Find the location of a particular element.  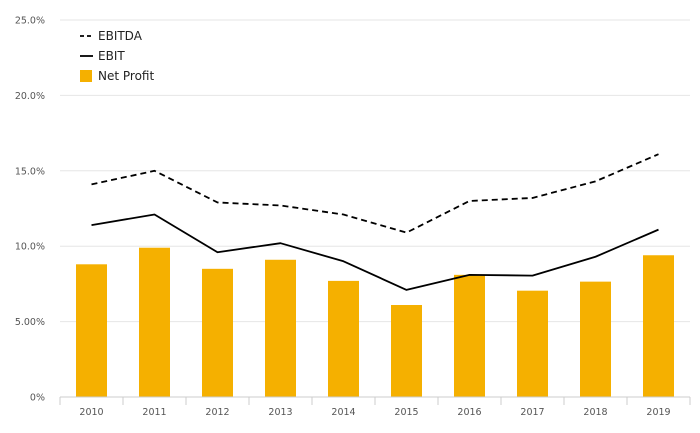

legend-swatch is located at coordinates (86, 76).